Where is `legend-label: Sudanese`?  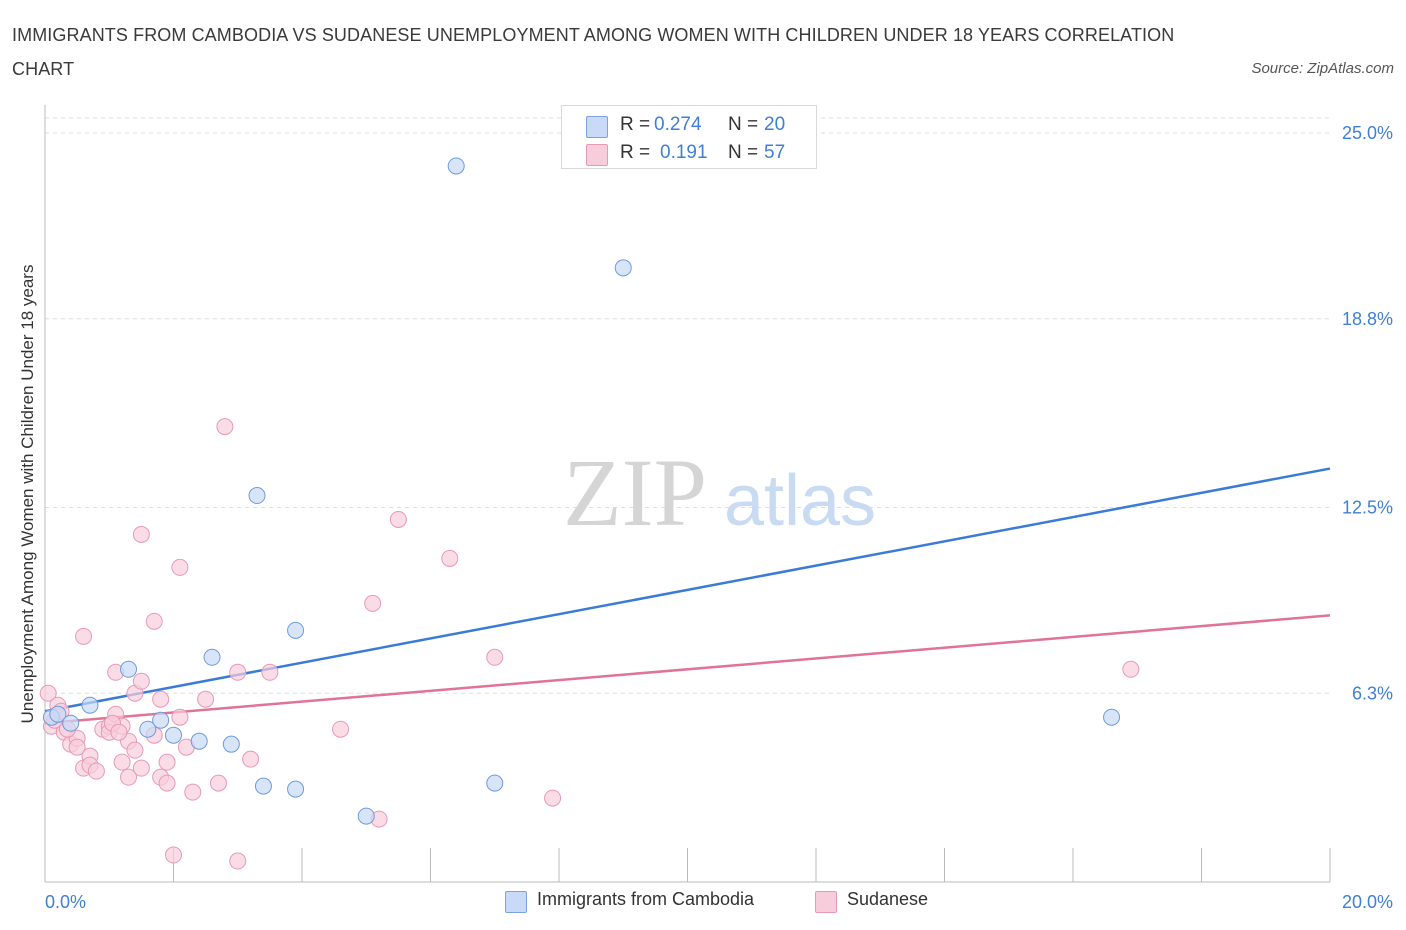 legend-label: Sudanese is located at coordinates (888, 899).